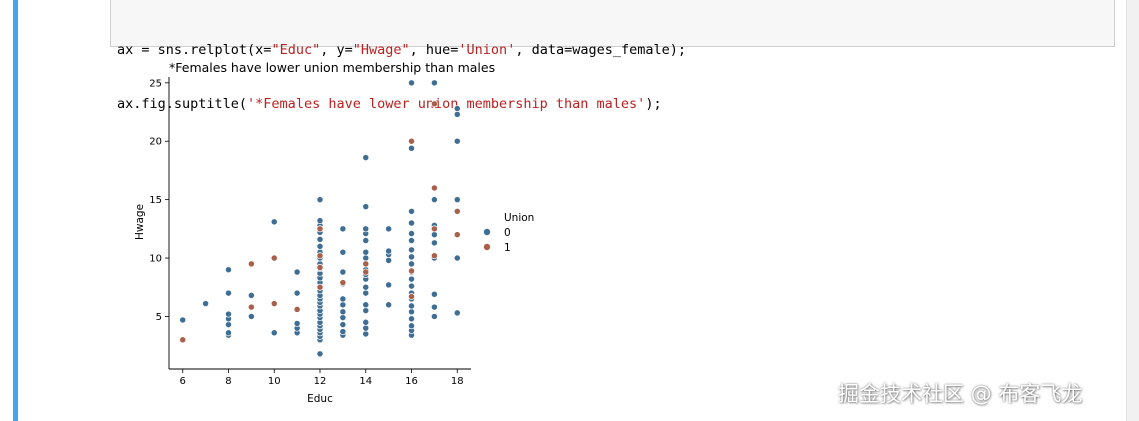 The image size is (1139, 421). I want to click on x-tick-label: 18, so click(457, 381).